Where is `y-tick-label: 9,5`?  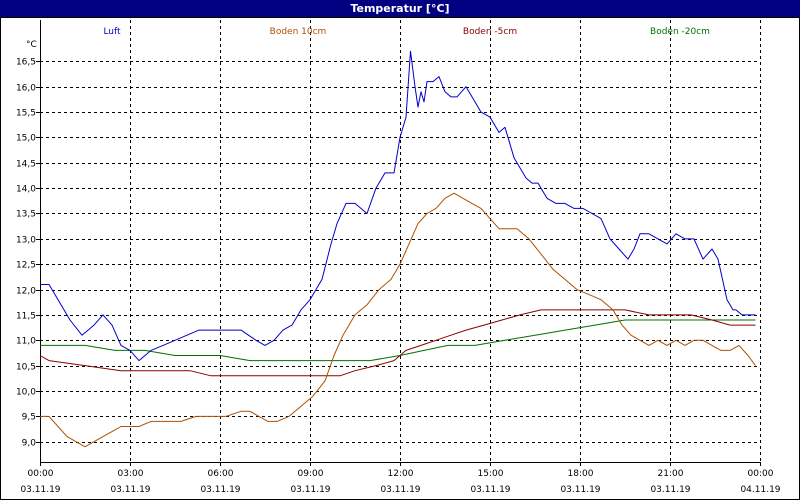 y-tick-label: 9,5 is located at coordinates (29, 418).